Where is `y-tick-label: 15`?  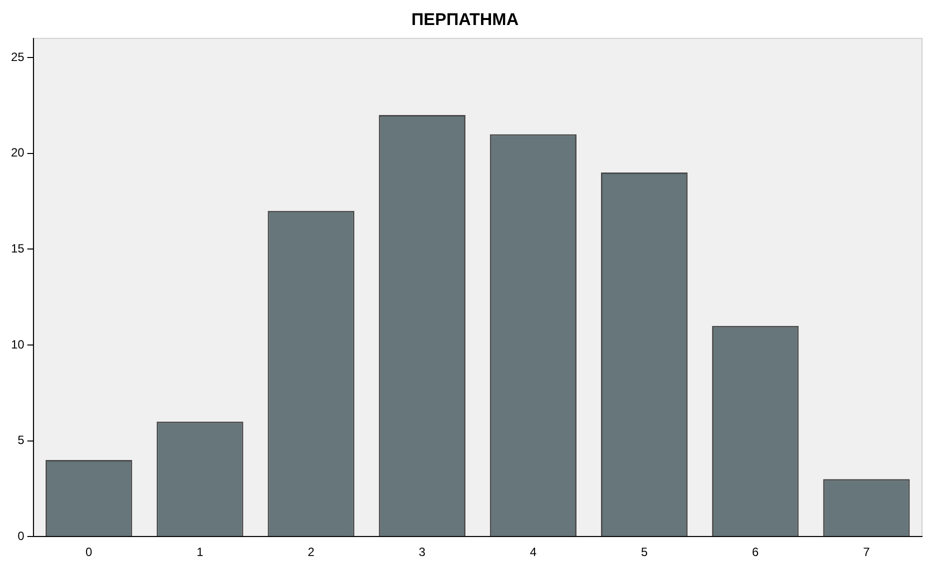
y-tick-label: 15 is located at coordinates (17, 248).